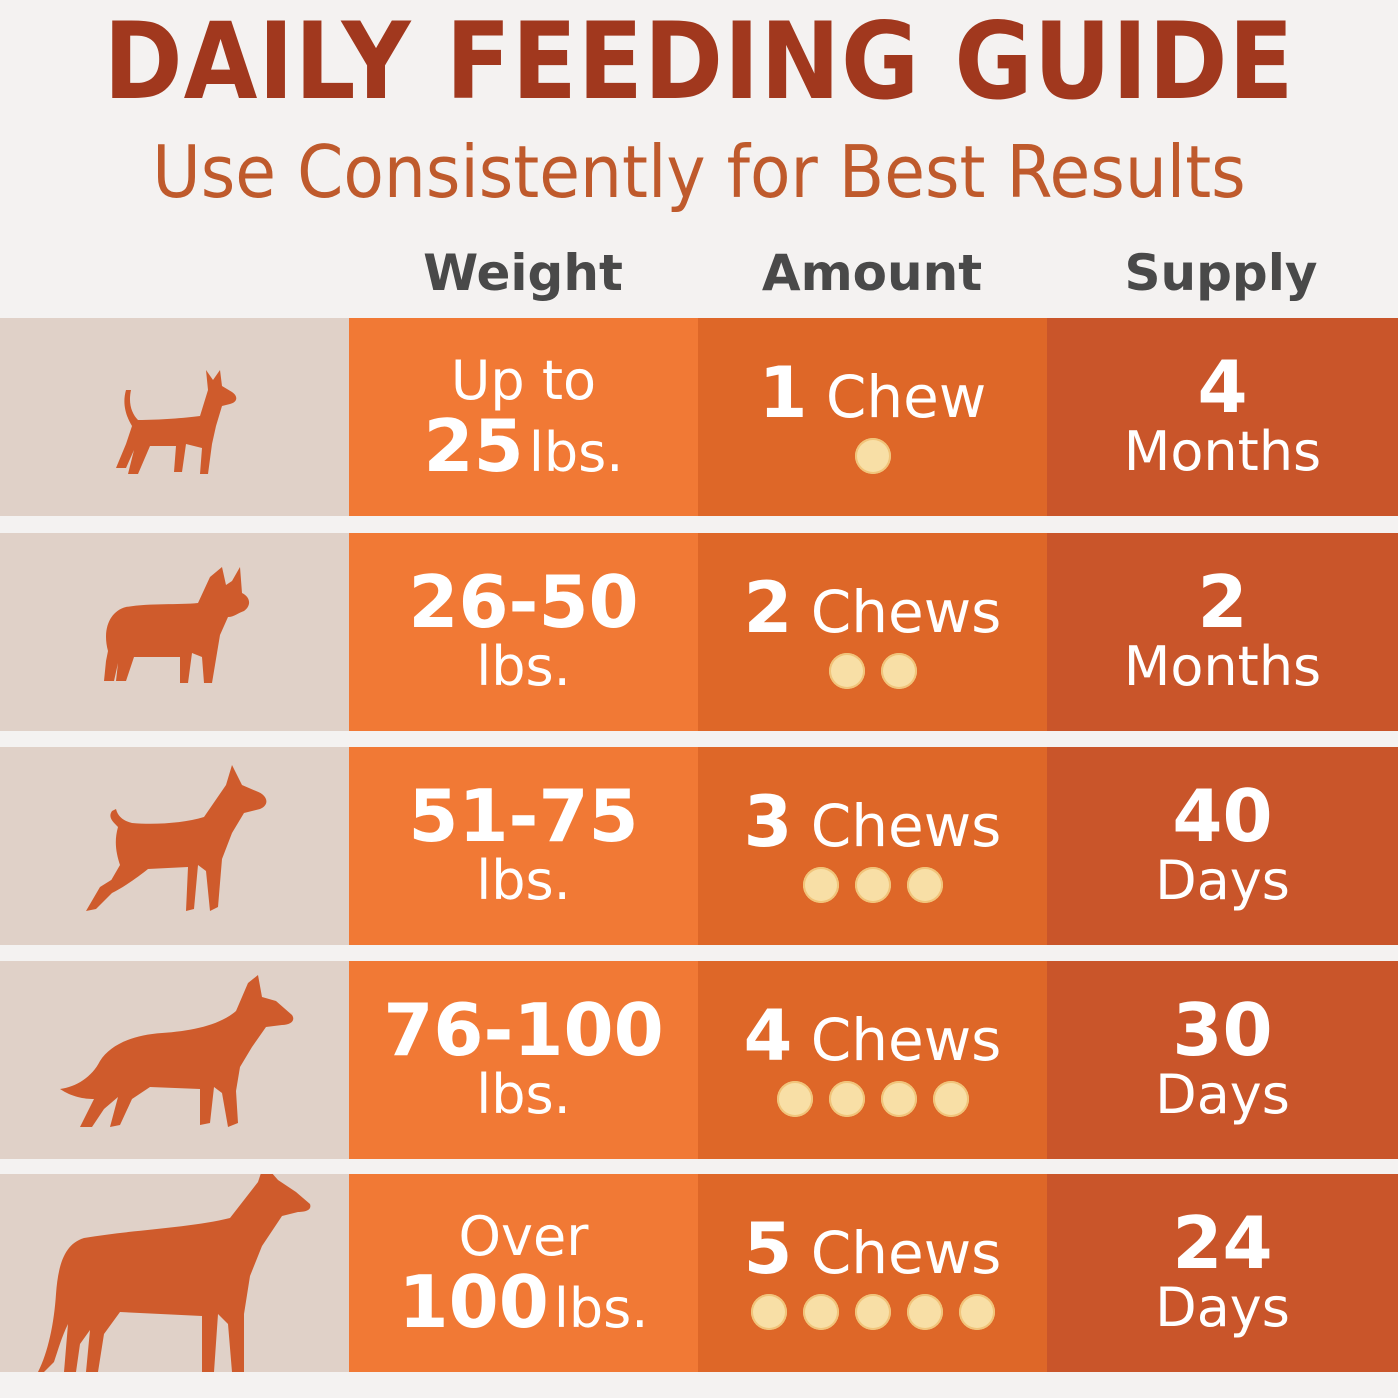 The width and height of the screenshot is (1398, 1398). I want to click on supply-value: 4, so click(1222, 387).